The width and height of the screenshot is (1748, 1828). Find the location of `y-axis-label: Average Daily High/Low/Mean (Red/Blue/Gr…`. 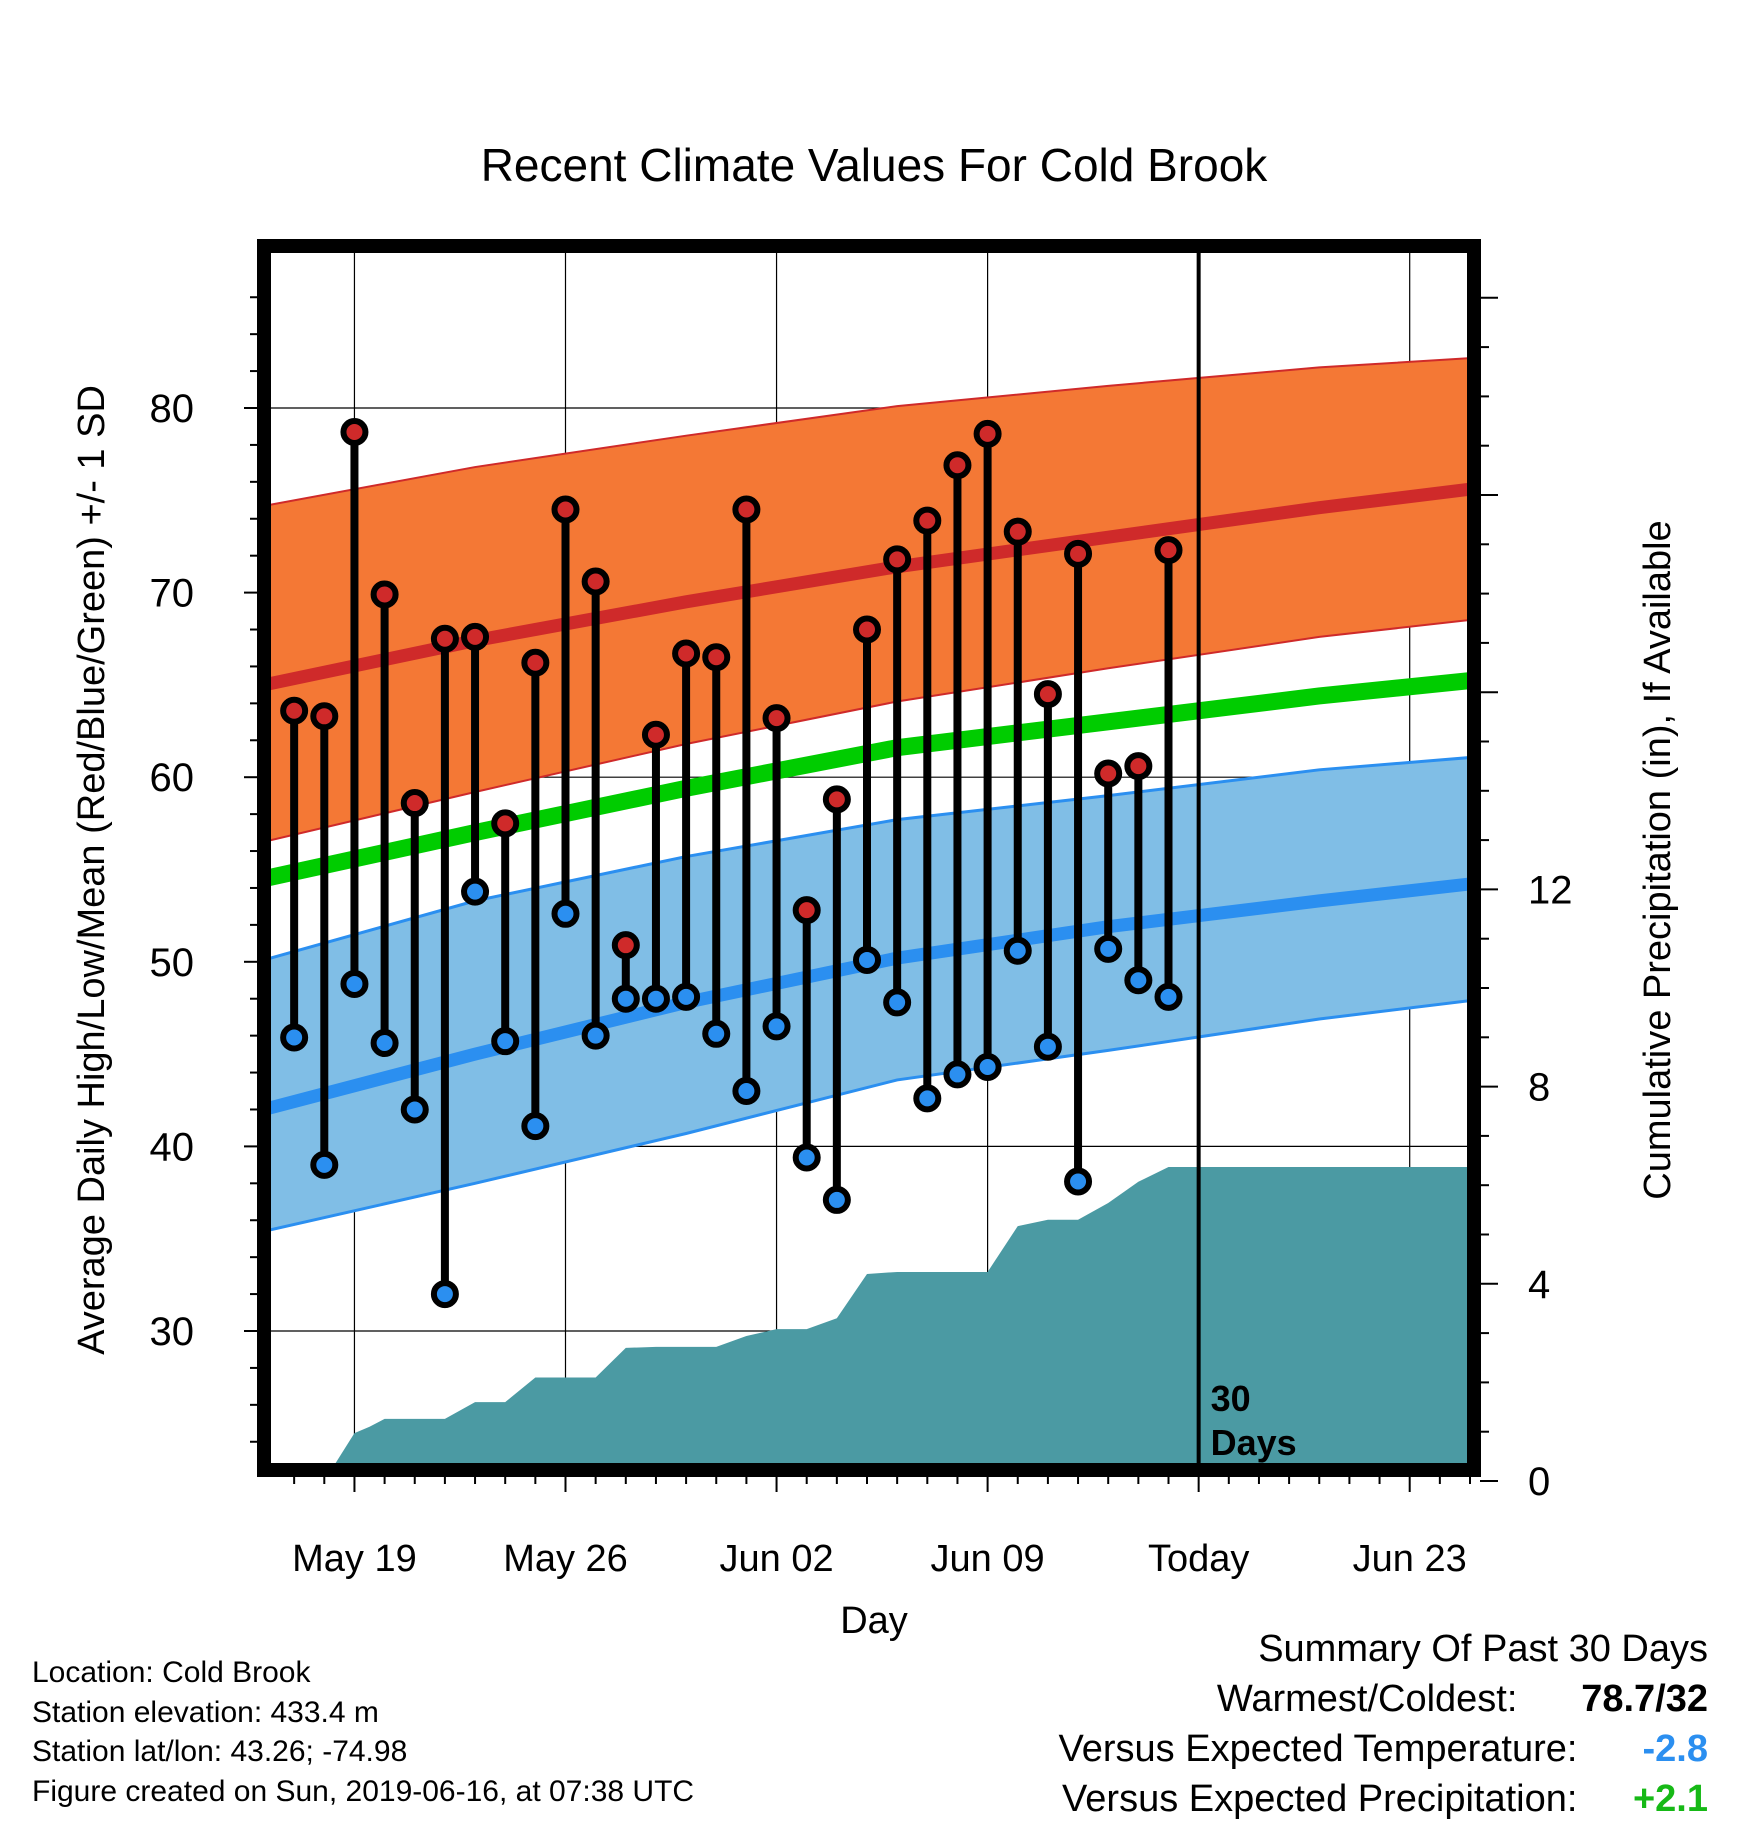

y-axis-label: Average Daily High/Low/Mean (Red/Blue/Gr… is located at coordinates (92, 870).